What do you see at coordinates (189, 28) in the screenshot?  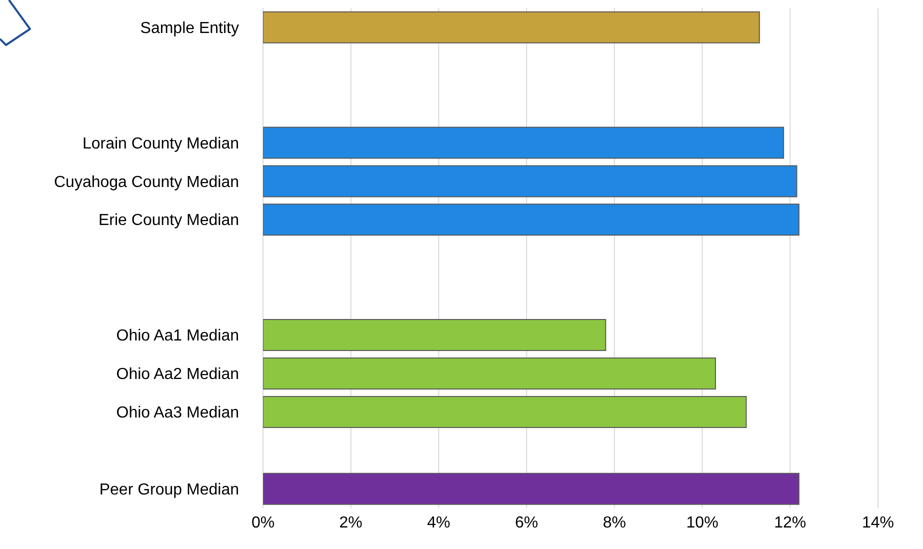 I see `y-tick-label: Sample Entity` at bounding box center [189, 28].